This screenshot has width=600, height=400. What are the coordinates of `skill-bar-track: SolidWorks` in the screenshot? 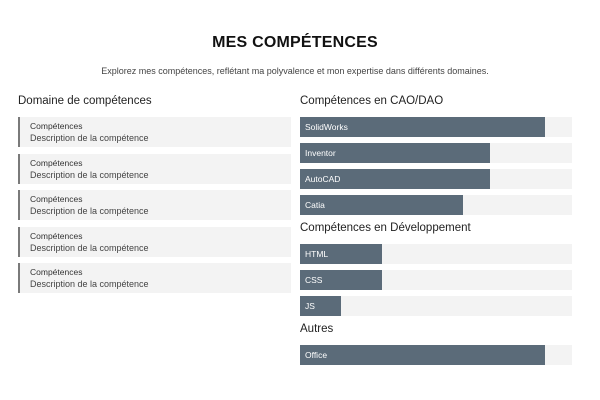 It's located at (436, 127).